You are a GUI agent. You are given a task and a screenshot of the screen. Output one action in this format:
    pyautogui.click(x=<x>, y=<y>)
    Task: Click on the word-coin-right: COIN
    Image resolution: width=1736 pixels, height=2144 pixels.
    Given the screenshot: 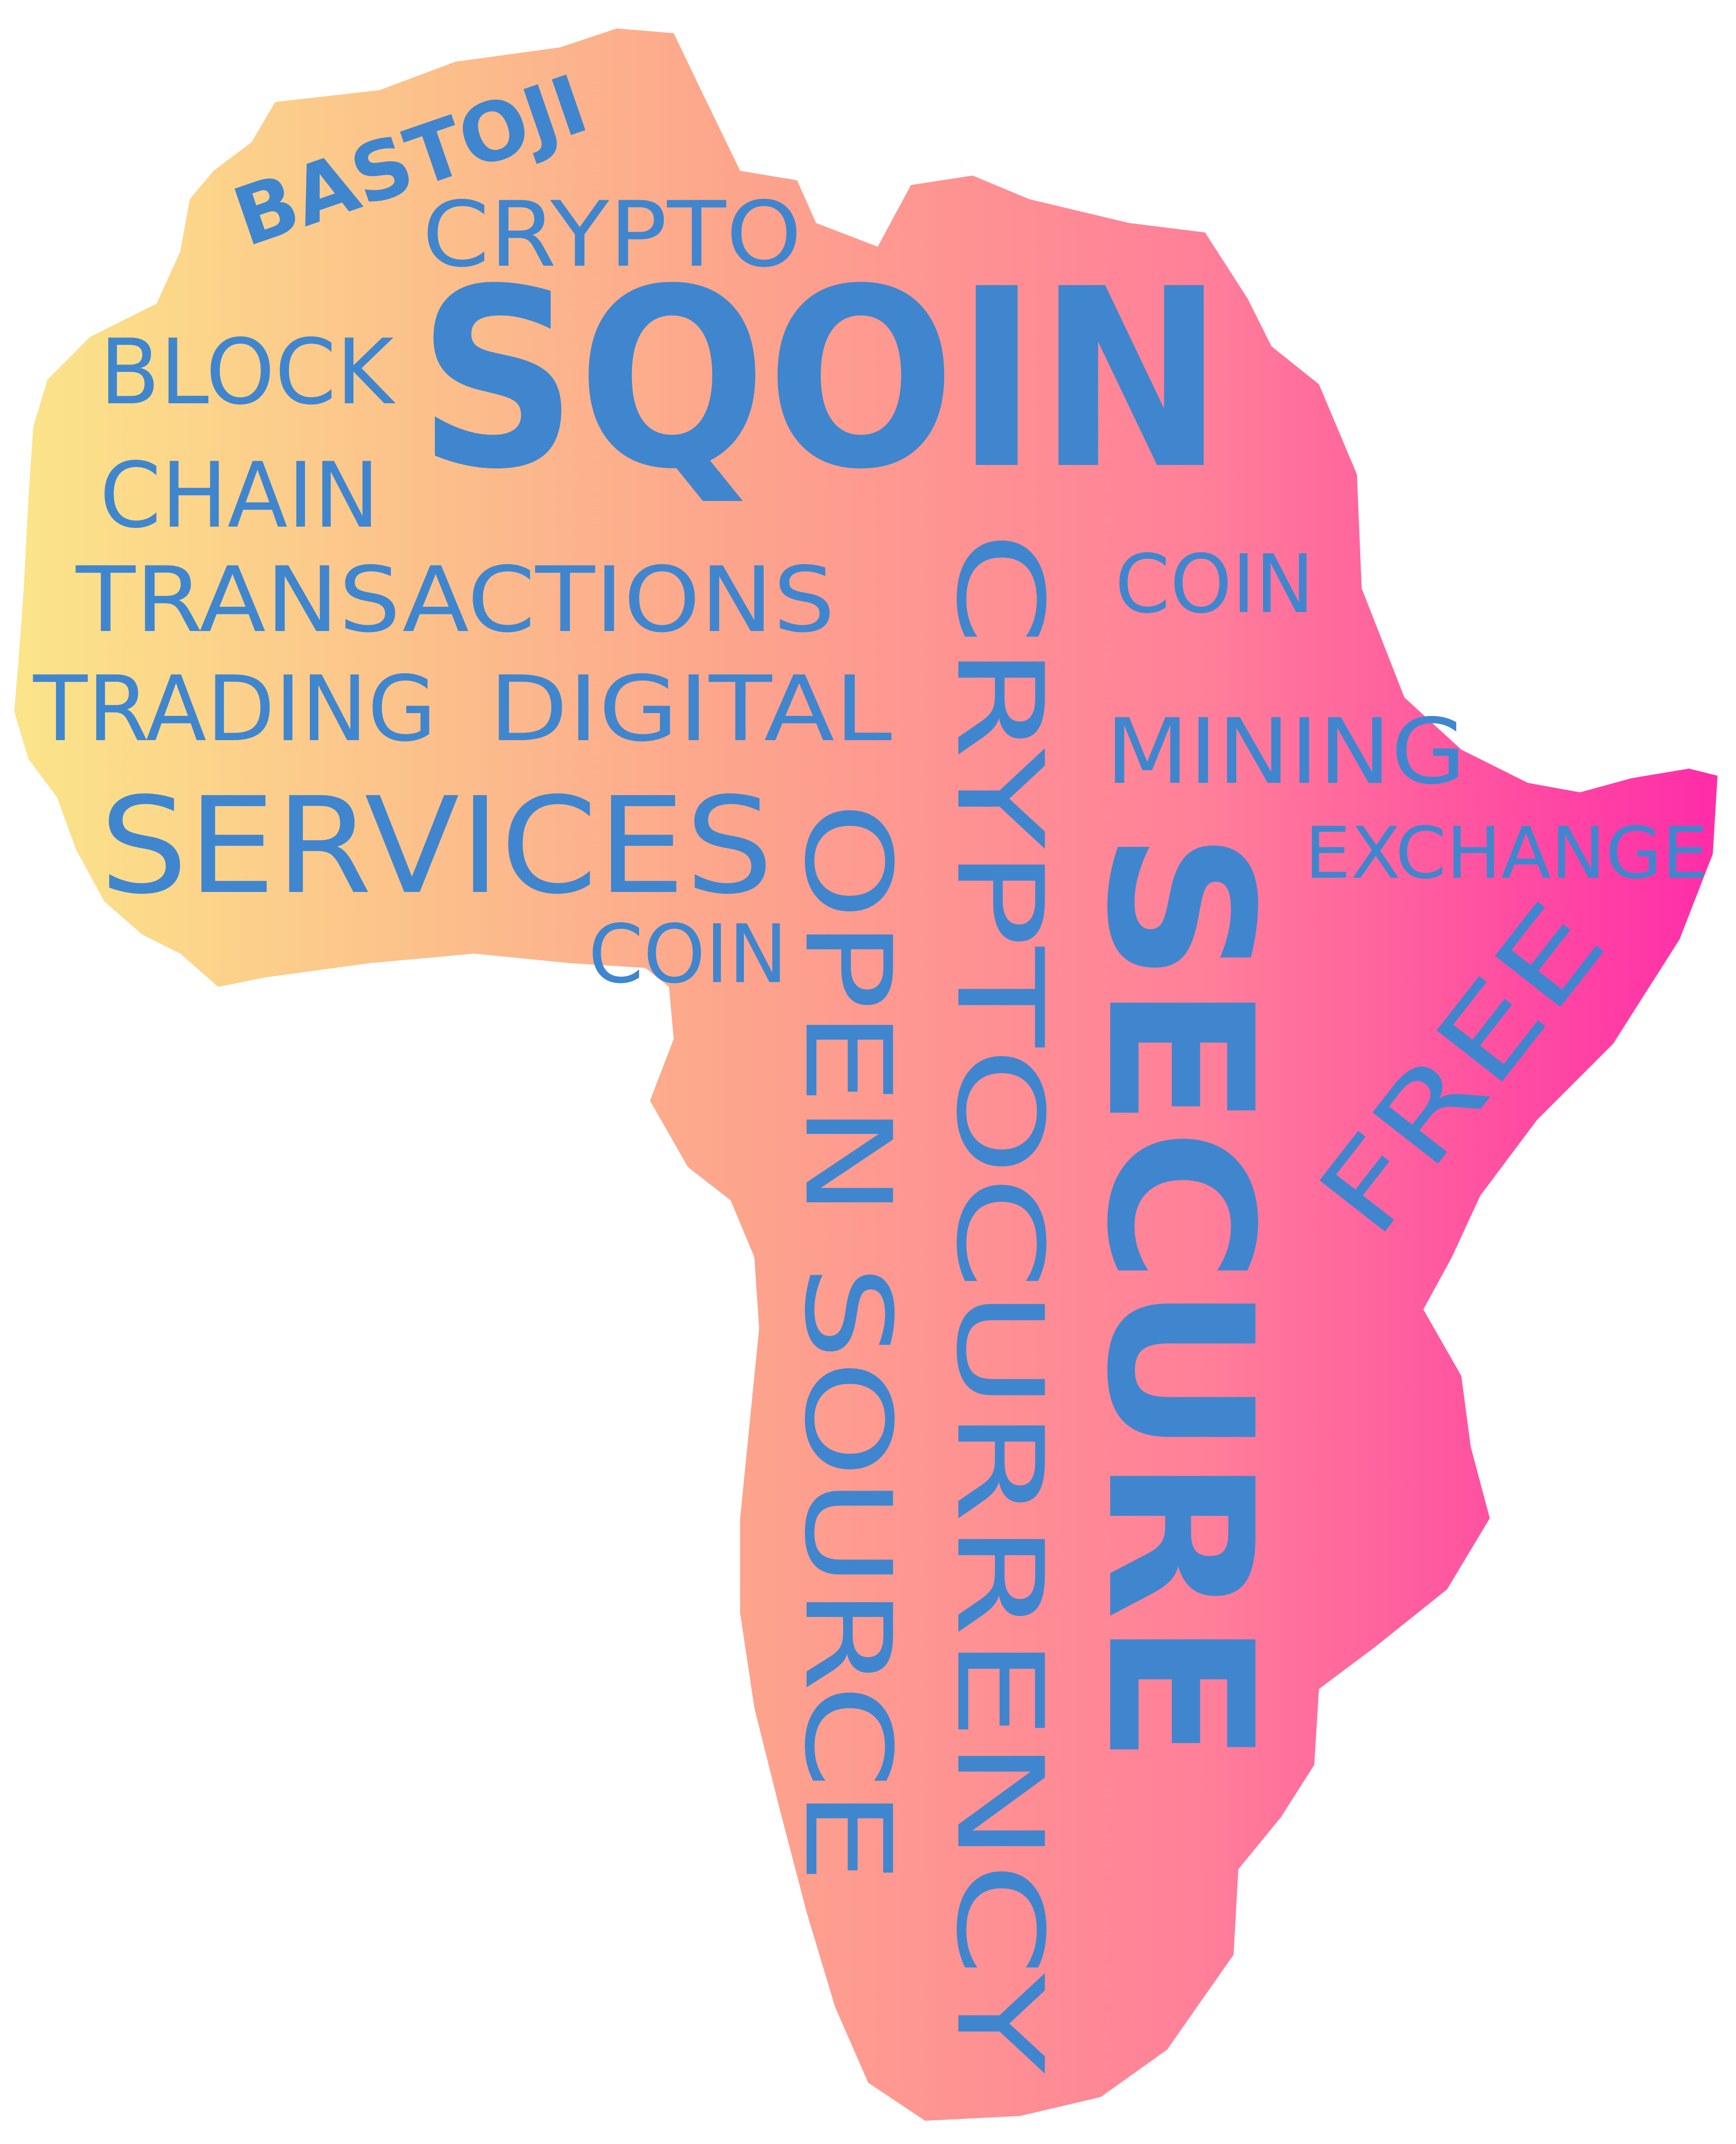 What is the action you would take?
    pyautogui.click(x=1214, y=584)
    